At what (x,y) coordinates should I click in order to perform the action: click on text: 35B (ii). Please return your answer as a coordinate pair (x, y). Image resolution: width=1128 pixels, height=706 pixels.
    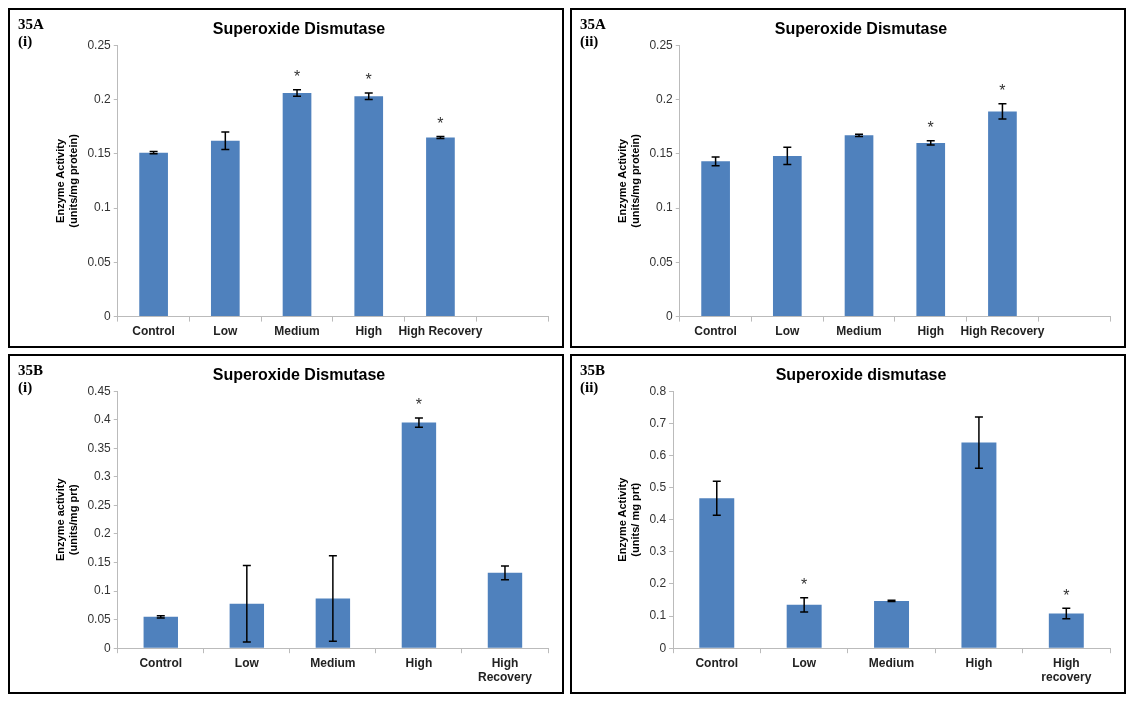
    Looking at the image, I should click on (593, 379).